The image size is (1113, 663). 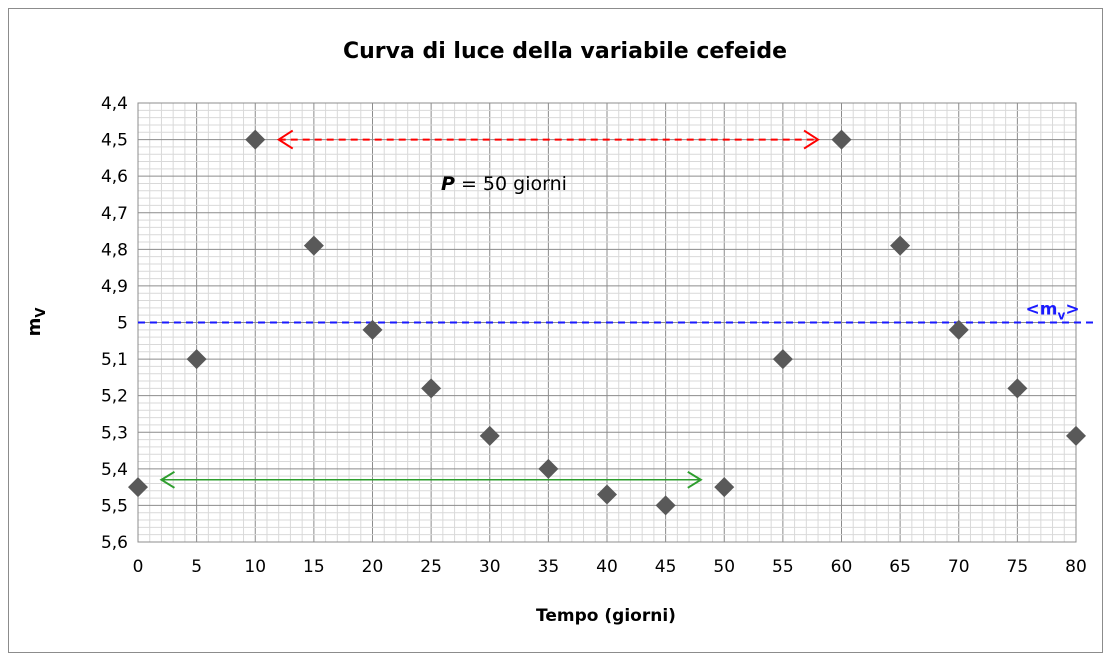 I want to click on y-tick-label: 5,2, so click(x=114, y=397).